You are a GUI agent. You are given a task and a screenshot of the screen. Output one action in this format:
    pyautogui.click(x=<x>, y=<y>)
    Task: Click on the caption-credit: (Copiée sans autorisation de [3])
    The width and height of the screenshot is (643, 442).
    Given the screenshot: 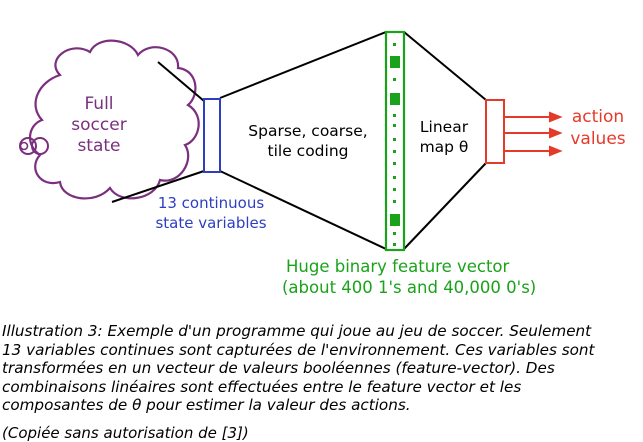 What is the action you would take?
    pyautogui.click(x=125, y=433)
    